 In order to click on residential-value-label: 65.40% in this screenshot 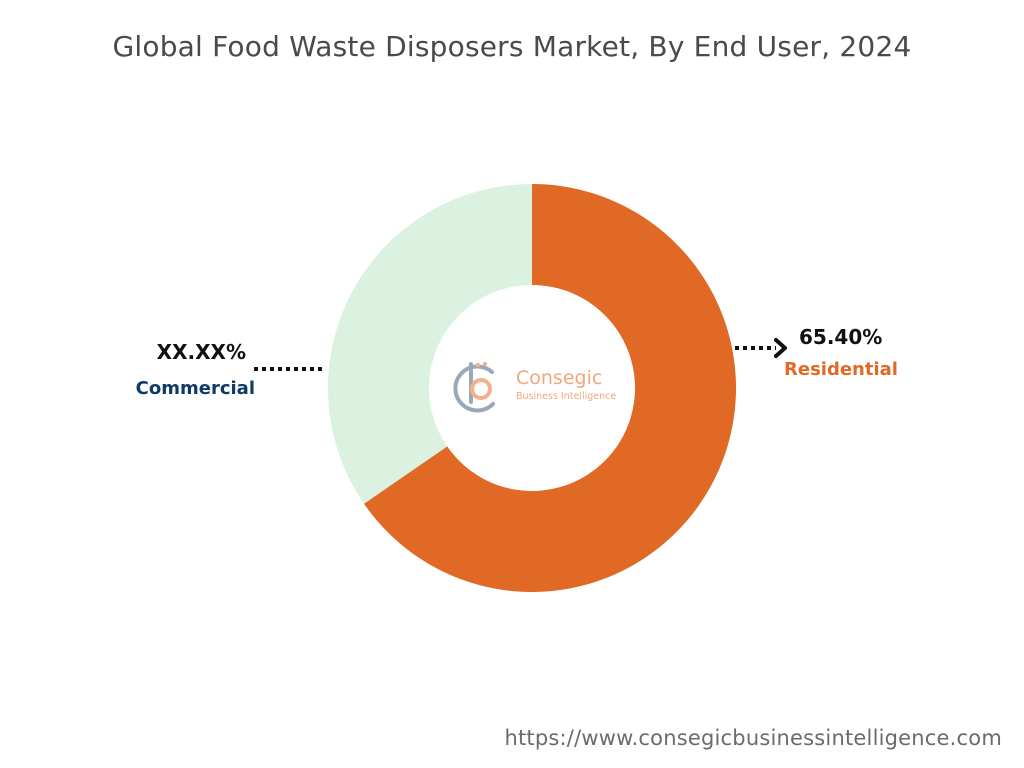, I will do `click(840, 337)`.